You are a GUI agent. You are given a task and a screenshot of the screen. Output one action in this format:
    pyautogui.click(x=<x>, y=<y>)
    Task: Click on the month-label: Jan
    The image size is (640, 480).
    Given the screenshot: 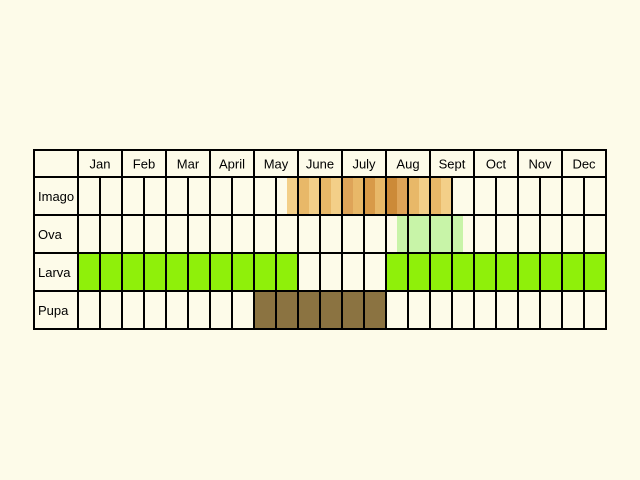 What is the action you would take?
    pyautogui.click(x=100, y=164)
    